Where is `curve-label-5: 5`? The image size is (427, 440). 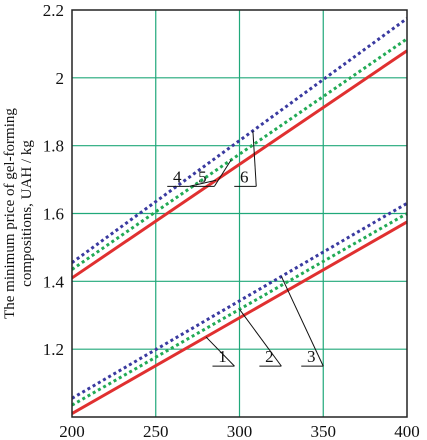 curve-label-5: 5 is located at coordinates (202, 176).